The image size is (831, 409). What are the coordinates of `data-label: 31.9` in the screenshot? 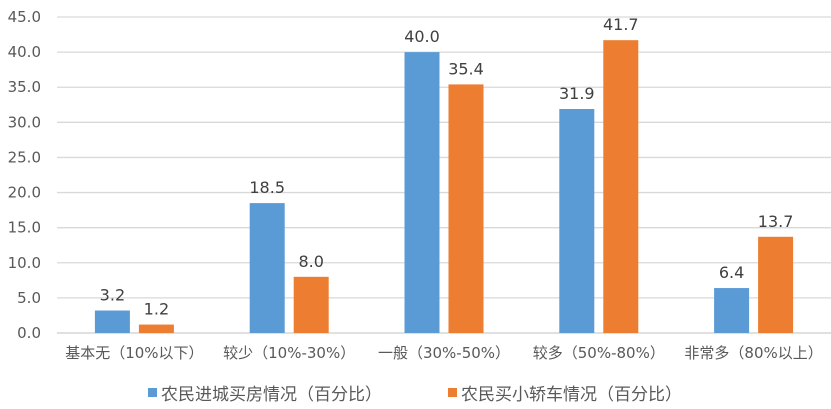 It's located at (577, 93).